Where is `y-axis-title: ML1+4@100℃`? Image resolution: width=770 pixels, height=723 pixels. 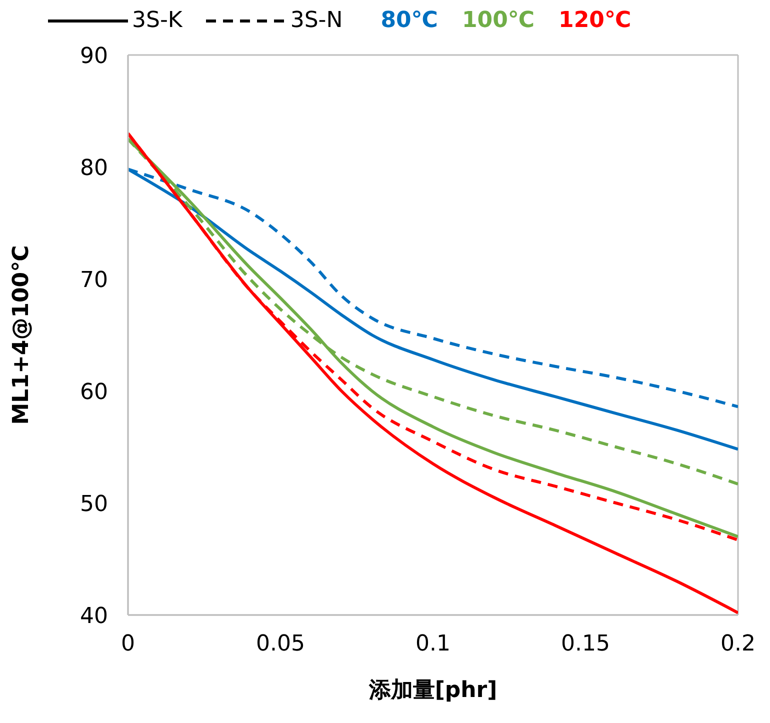 y-axis-title: ML1+4@100℃ is located at coordinates (21, 335).